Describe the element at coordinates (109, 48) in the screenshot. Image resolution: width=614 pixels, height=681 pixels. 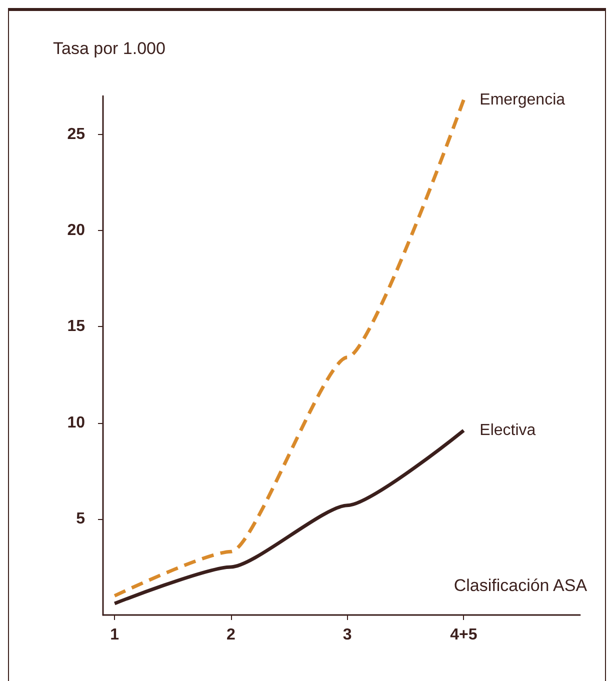
I see `y-axis-title: Tasa por 1.000` at that location.